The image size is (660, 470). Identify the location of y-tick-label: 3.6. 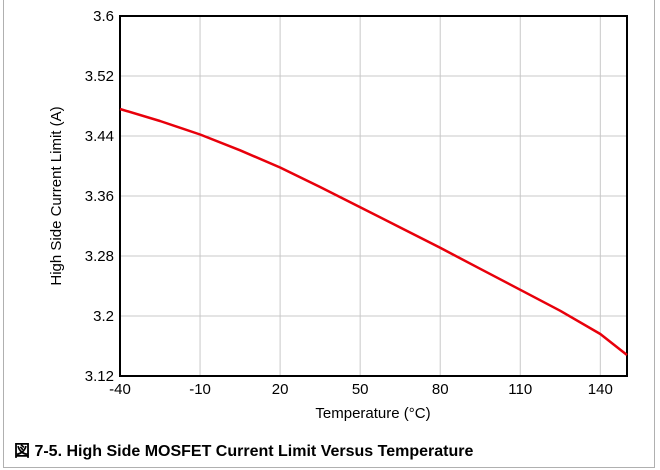
(103, 16).